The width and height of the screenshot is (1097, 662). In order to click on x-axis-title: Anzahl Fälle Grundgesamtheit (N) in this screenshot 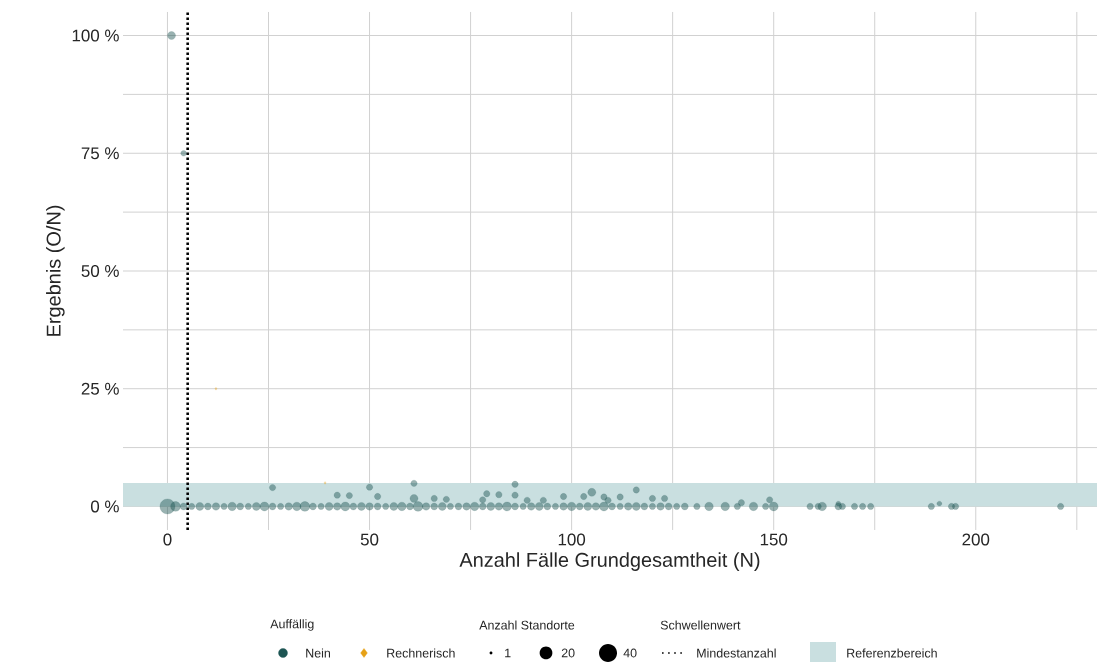, I will do `click(609, 561)`.